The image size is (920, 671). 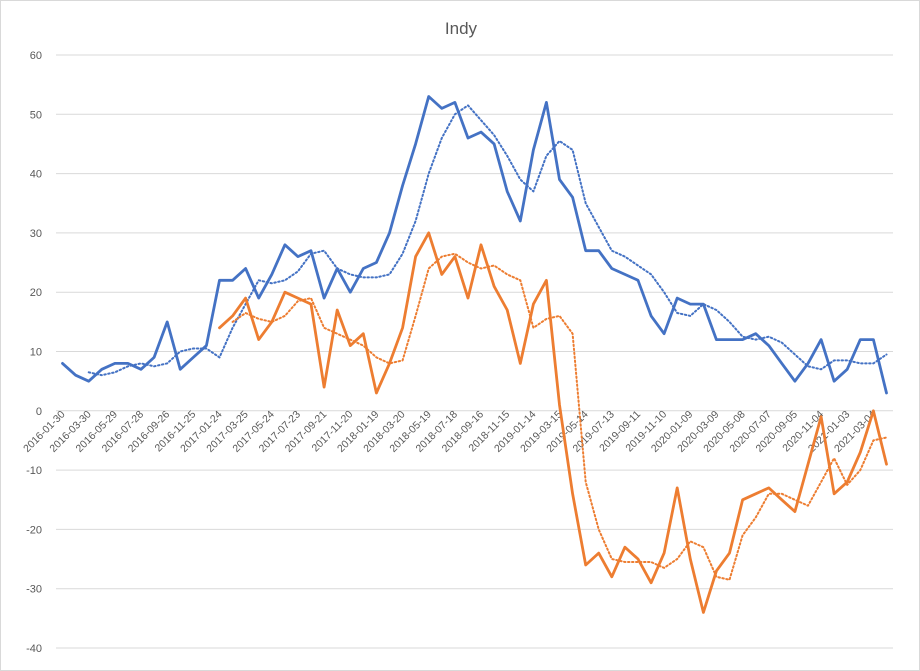 I want to click on y-axis-ticks: 60 50 40 30 20 10 0 -10 -20 -30 -40, so click(x=34, y=352).